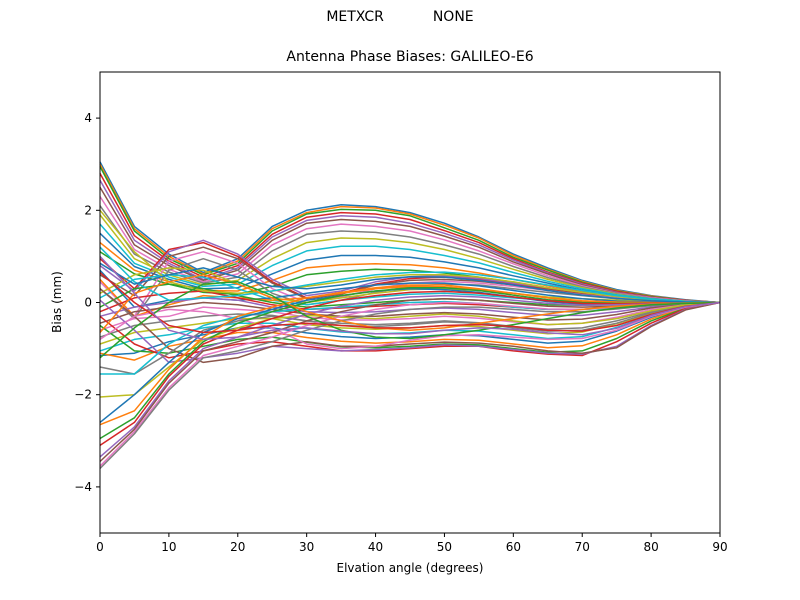  What do you see at coordinates (410, 57) in the screenshot?
I see `chart-title: Antenna Phase Biases: GALILEO-E6` at bounding box center [410, 57].